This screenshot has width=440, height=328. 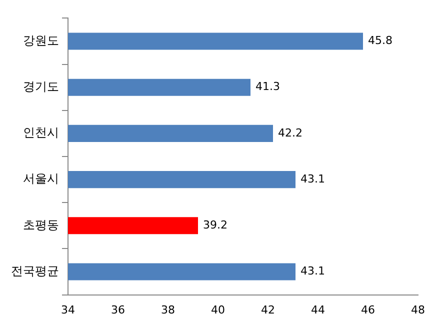 What do you see at coordinates (215, 225) in the screenshot?
I see `data-label: 39.2` at bounding box center [215, 225].